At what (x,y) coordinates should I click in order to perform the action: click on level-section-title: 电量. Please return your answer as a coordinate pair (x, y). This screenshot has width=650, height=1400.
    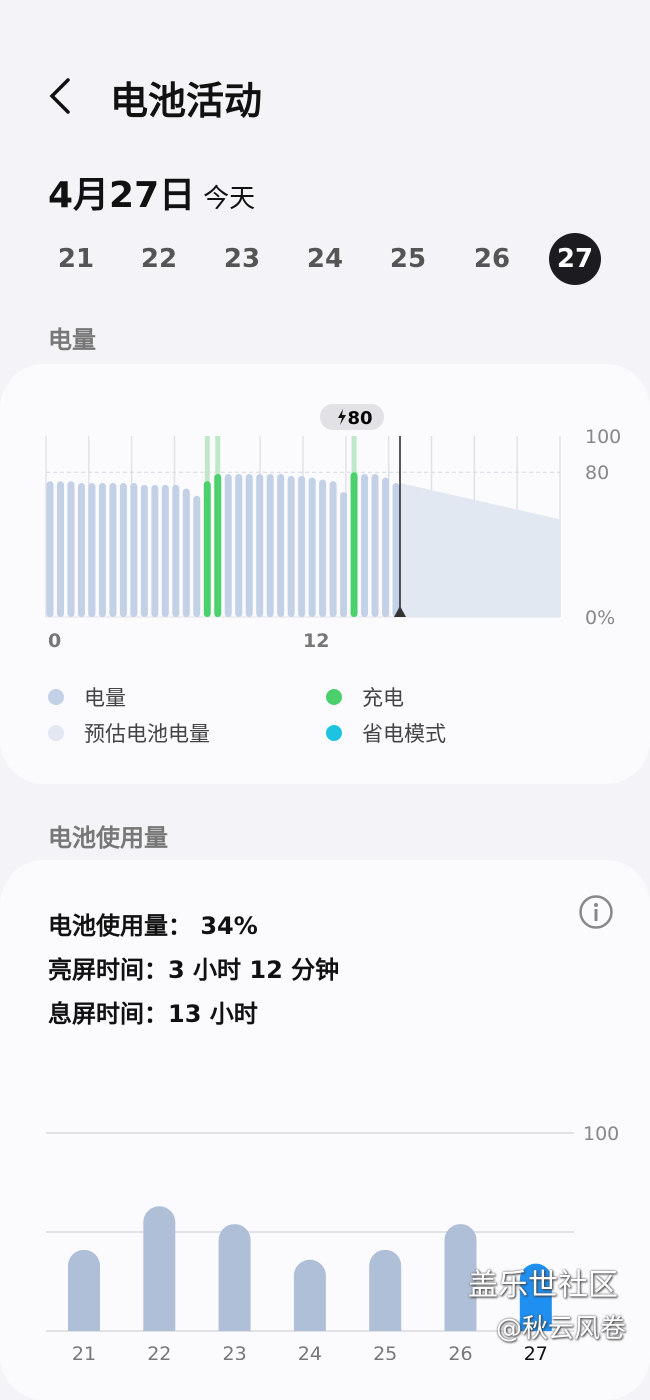
    Looking at the image, I should click on (72, 340).